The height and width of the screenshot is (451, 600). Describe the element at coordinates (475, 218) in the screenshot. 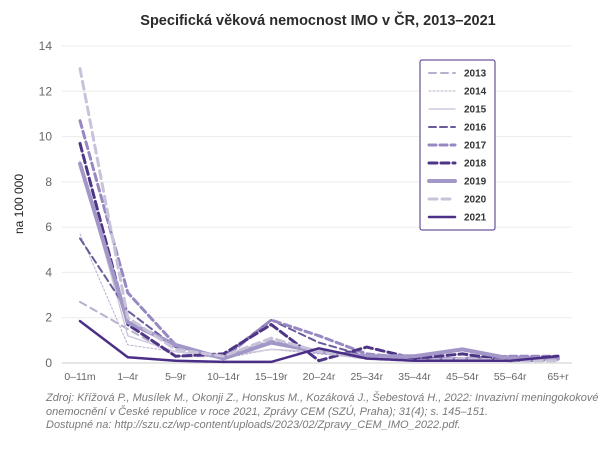

I see `legend-label-2021: 2021` at that location.